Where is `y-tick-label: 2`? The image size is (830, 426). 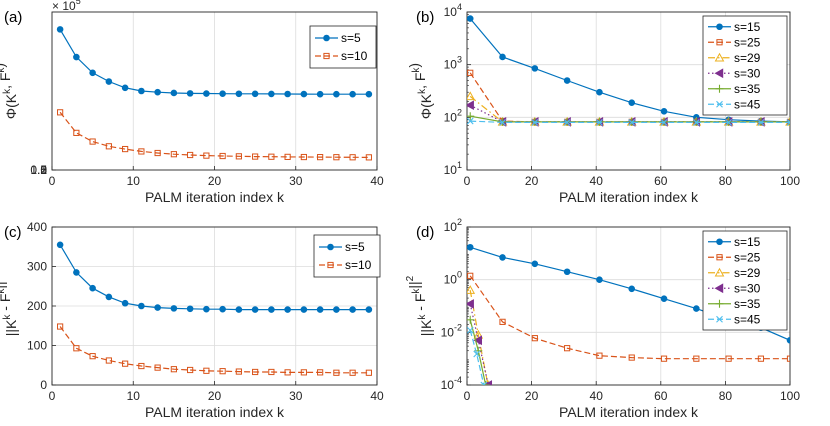 y-tick-label: 2 is located at coordinates (43, 170).